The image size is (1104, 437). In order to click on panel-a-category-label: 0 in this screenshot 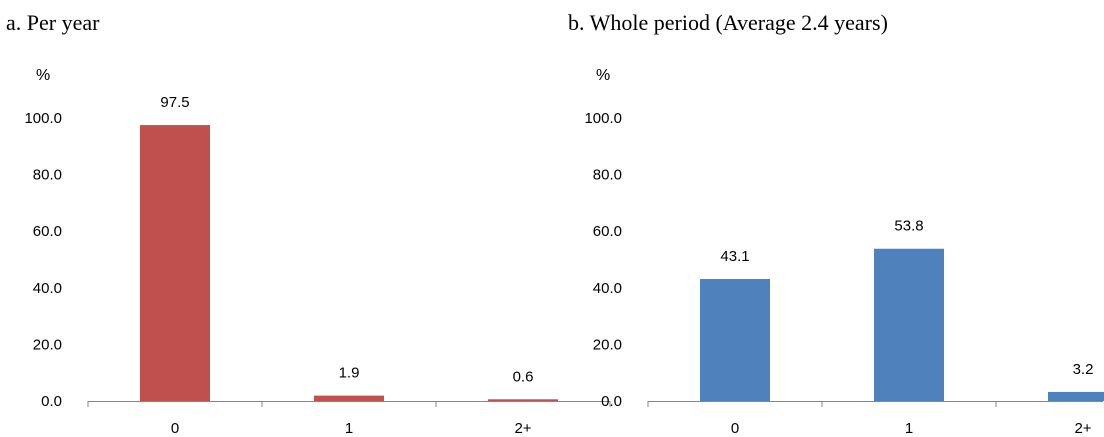, I will do `click(175, 428)`.